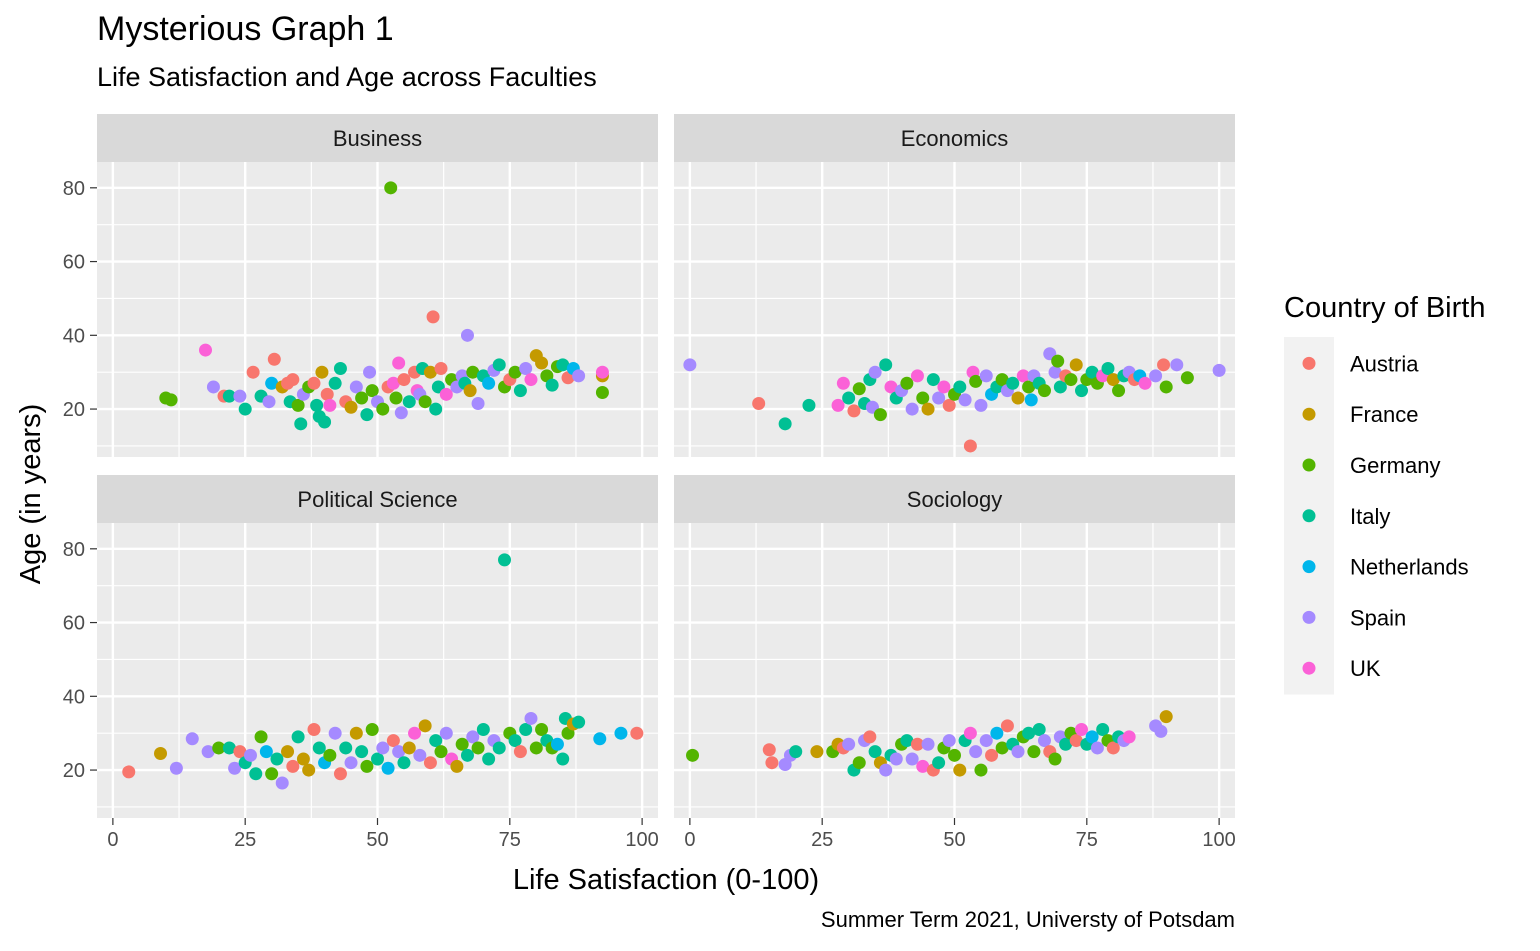 The height and width of the screenshot is (951, 1540). I want to click on facet-economics: Economics, so click(954, 285).